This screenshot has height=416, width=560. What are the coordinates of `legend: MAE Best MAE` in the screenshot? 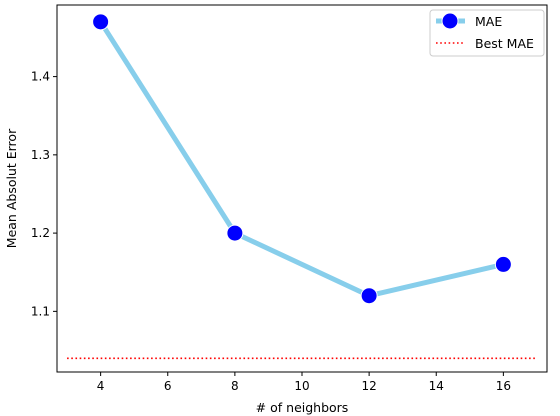 It's located at (487, 33).